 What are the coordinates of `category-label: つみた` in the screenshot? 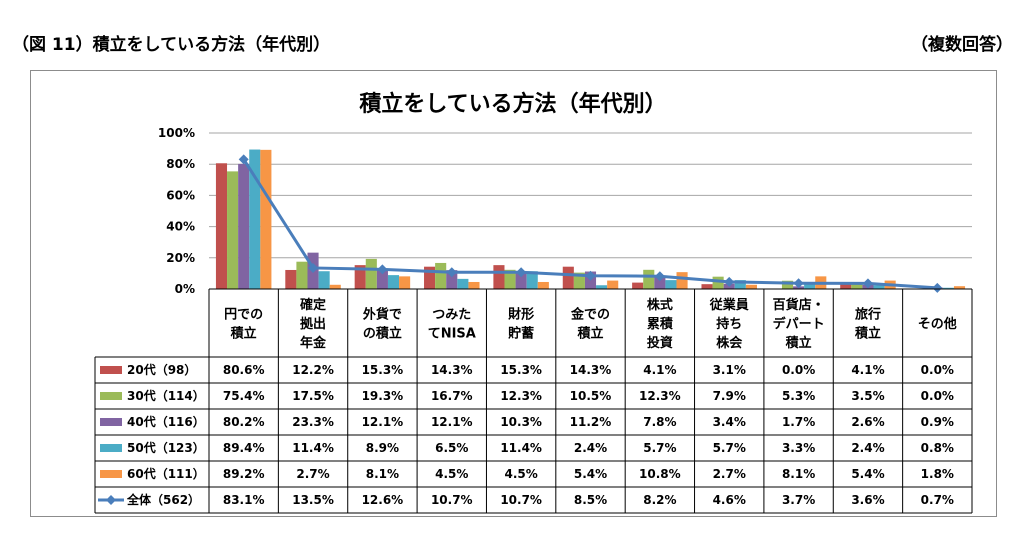 It's located at (451, 315).